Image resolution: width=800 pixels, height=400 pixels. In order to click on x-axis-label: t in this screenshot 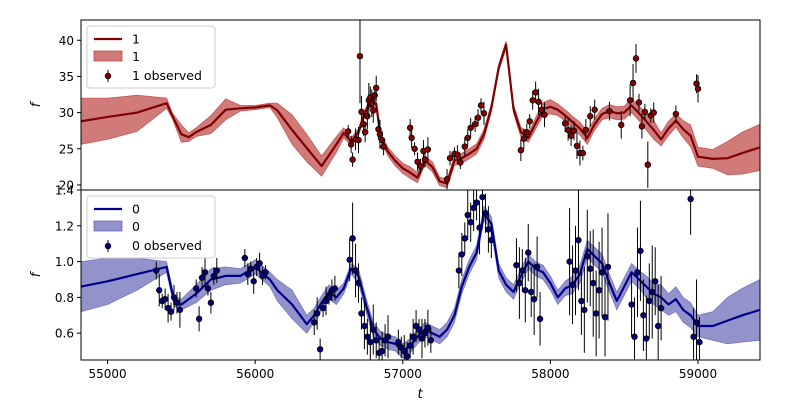, I will do `click(420, 393)`.